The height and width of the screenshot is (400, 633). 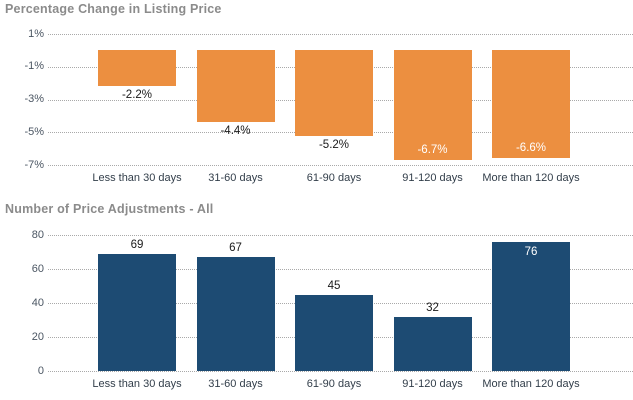 I want to click on value-label: 69, so click(x=137, y=244).